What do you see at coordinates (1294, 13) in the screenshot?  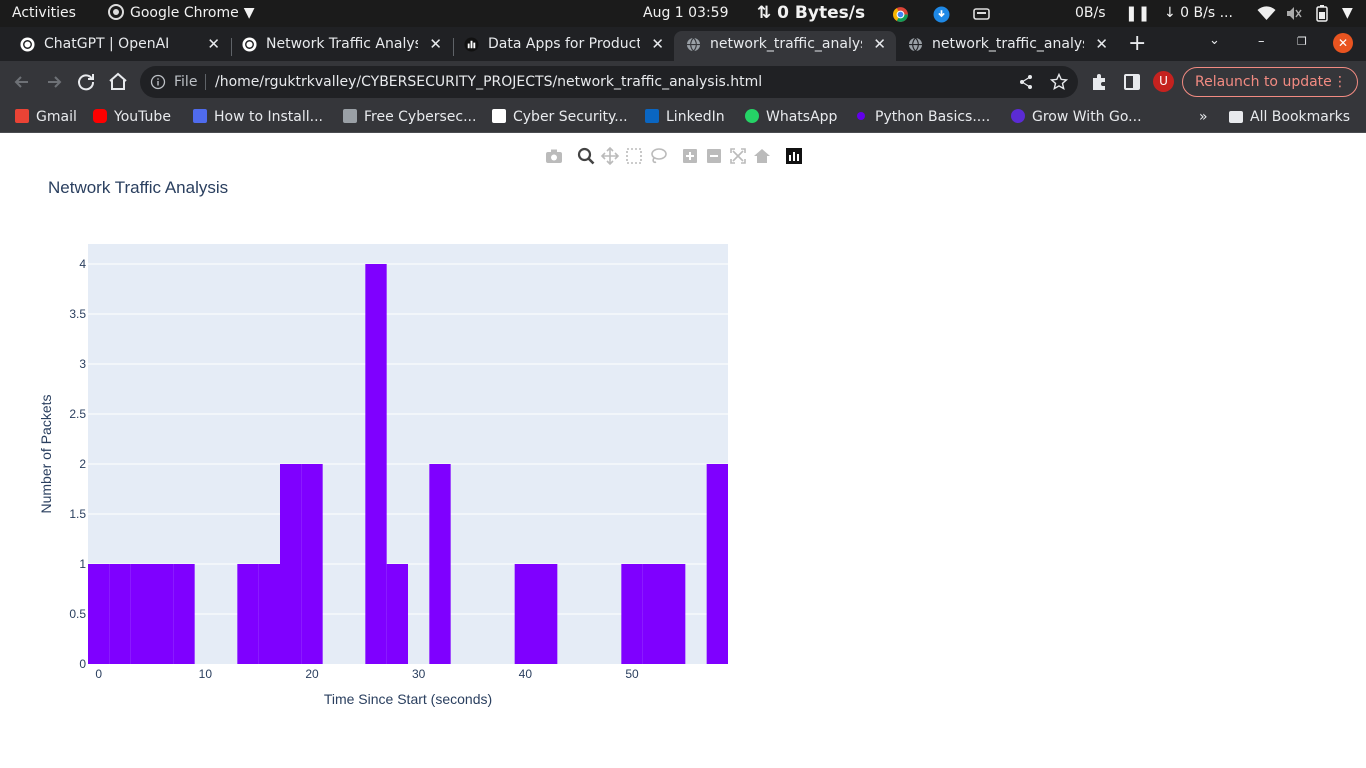 I see `volume-muted-icon` at bounding box center [1294, 13].